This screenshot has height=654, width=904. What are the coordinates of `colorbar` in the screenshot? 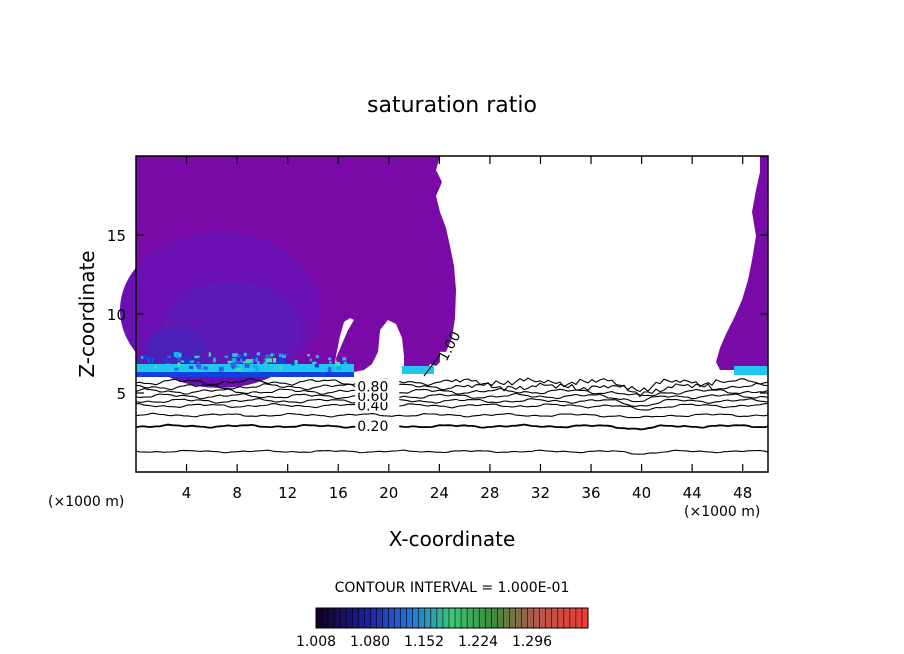 It's located at (452, 618).